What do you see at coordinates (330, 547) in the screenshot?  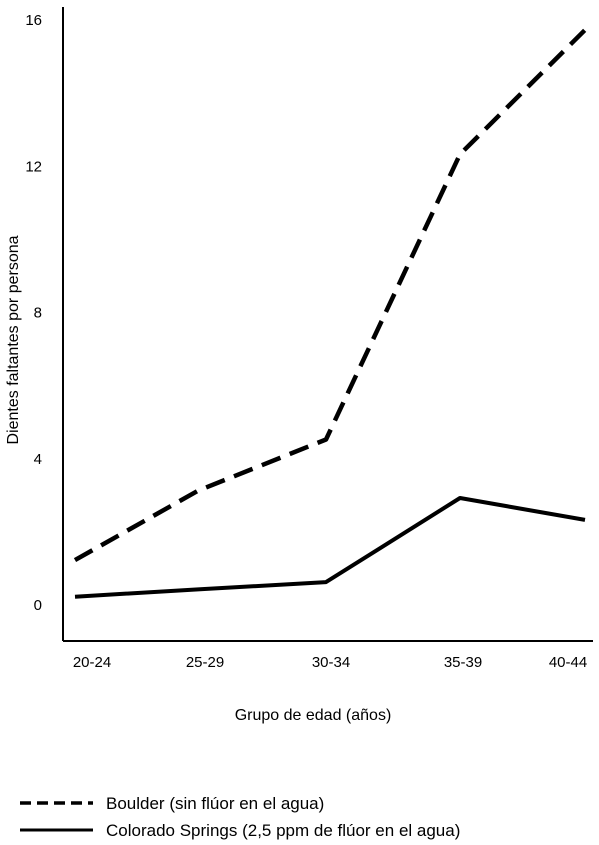 I see `series-line-colorado-springs` at bounding box center [330, 547].